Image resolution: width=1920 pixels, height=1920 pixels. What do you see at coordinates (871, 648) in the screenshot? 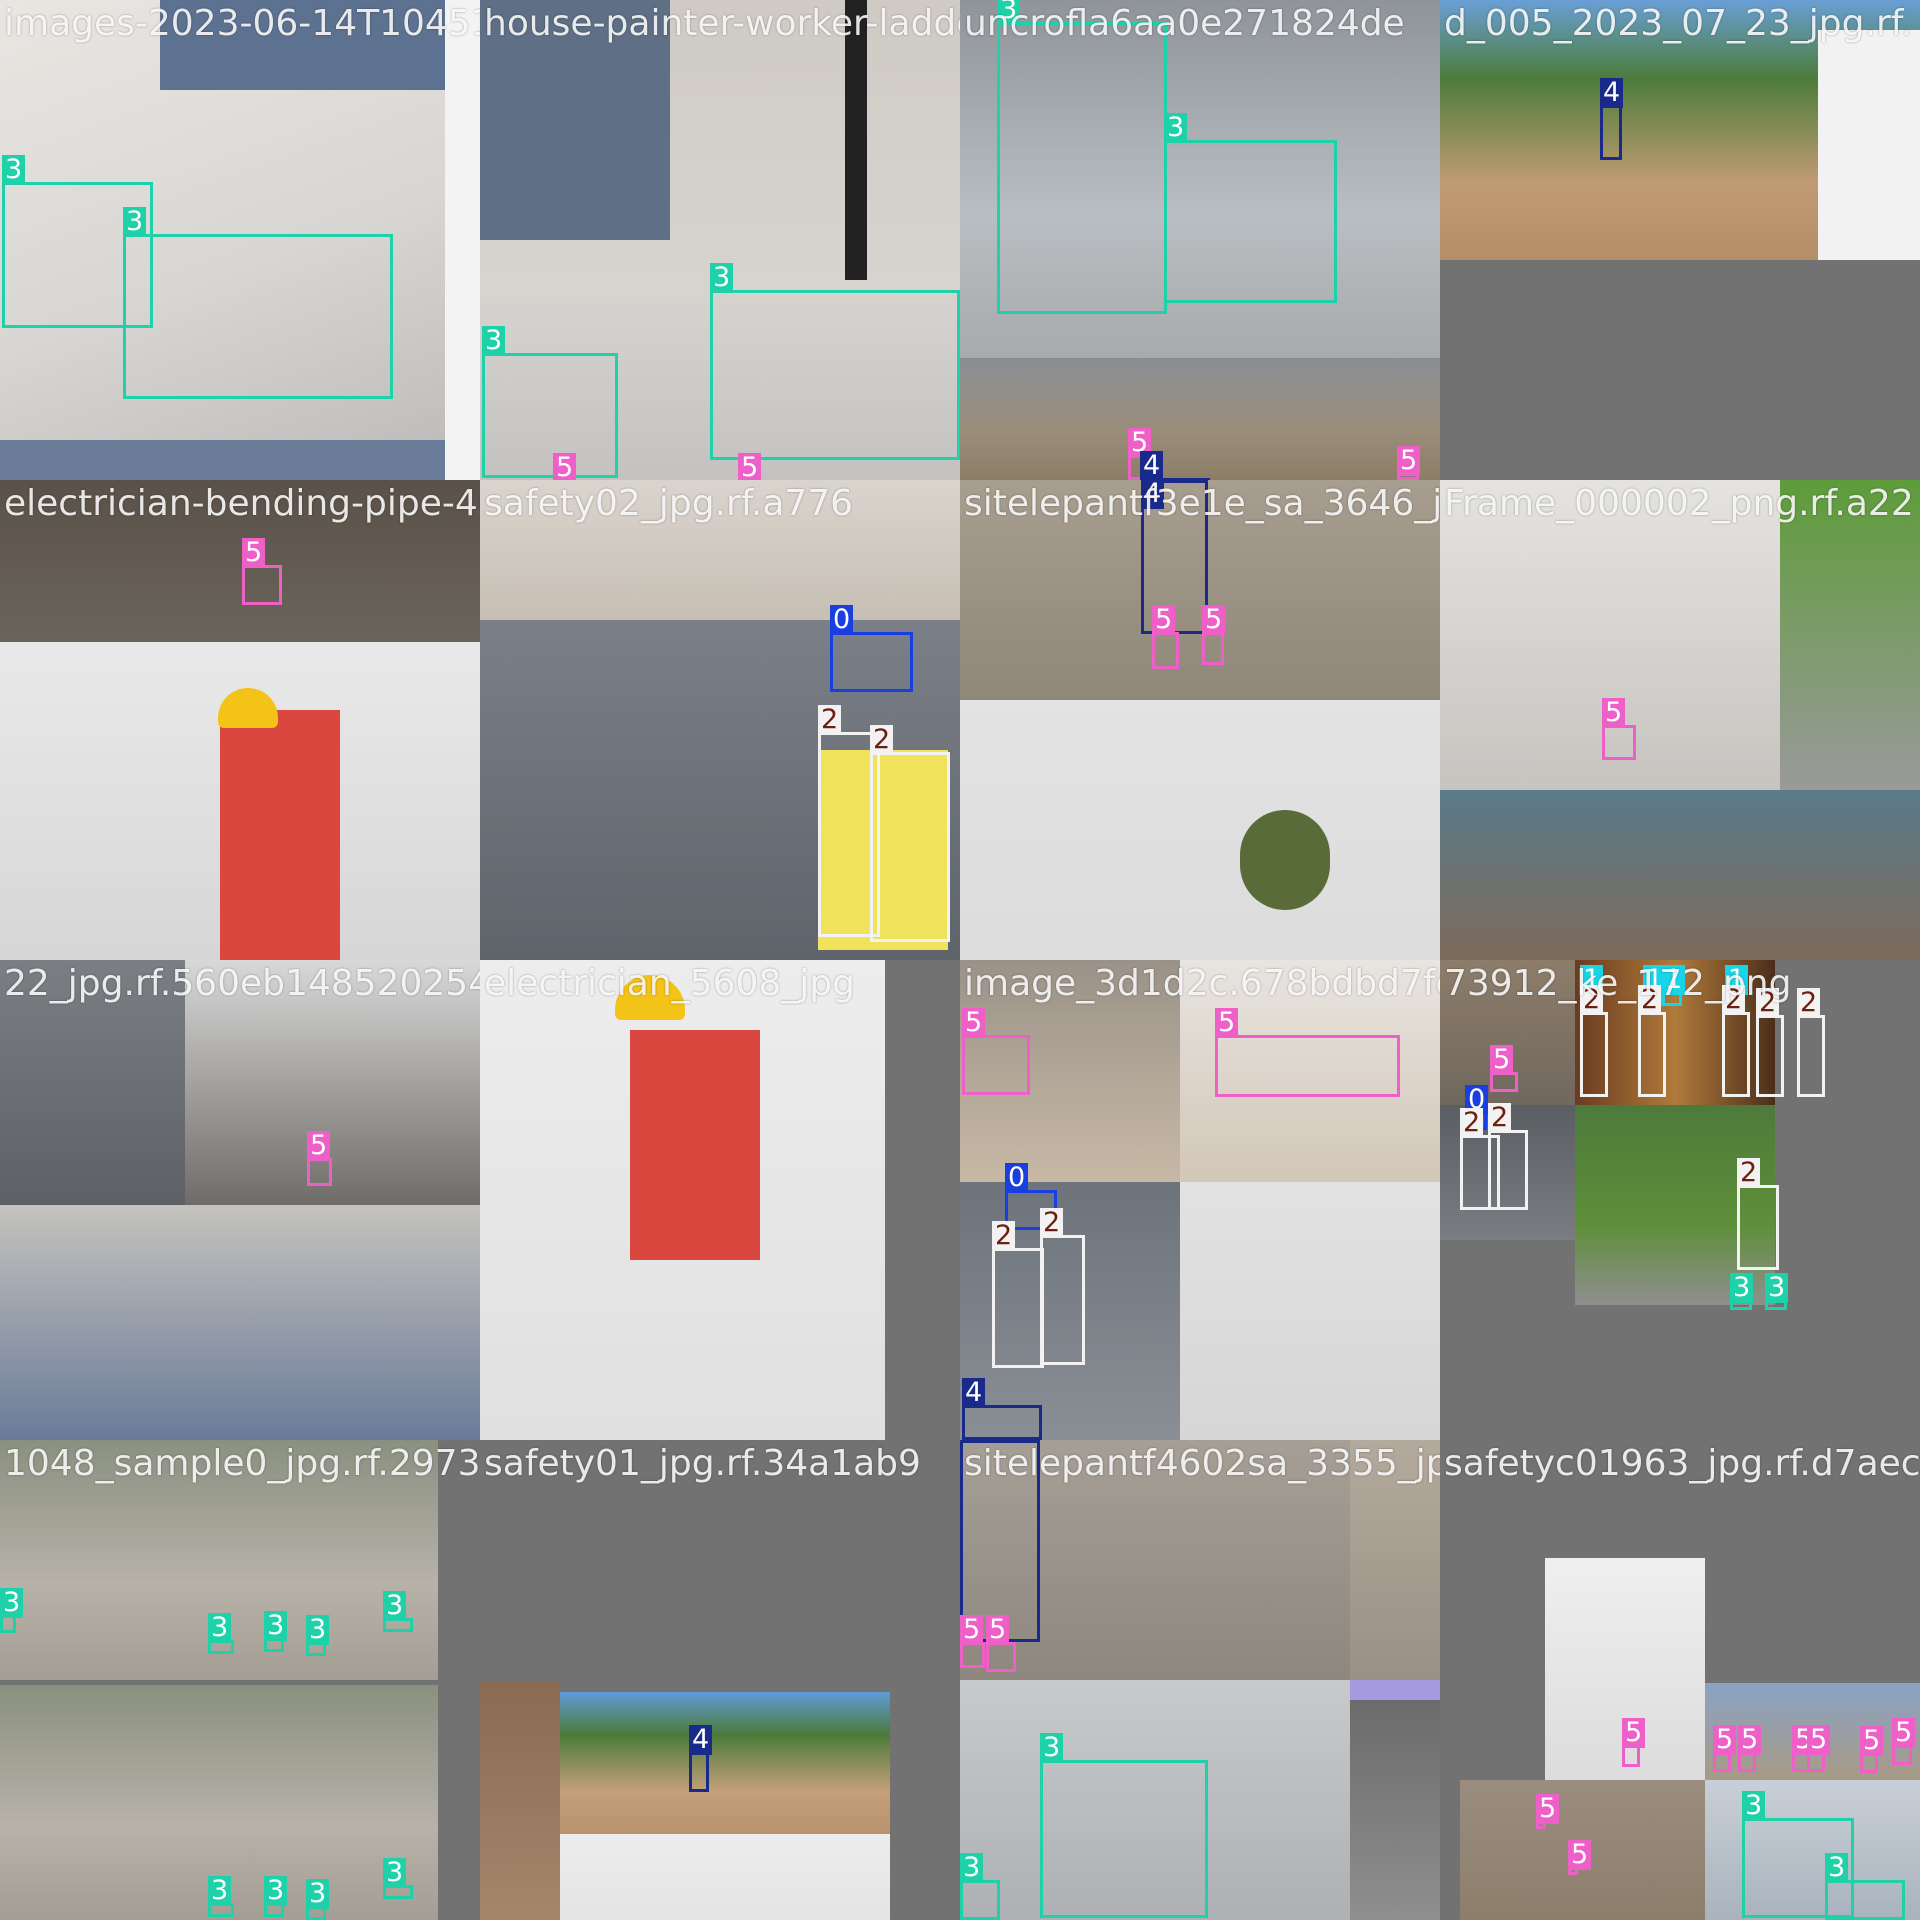
I see `bbox: 0` at bounding box center [871, 648].